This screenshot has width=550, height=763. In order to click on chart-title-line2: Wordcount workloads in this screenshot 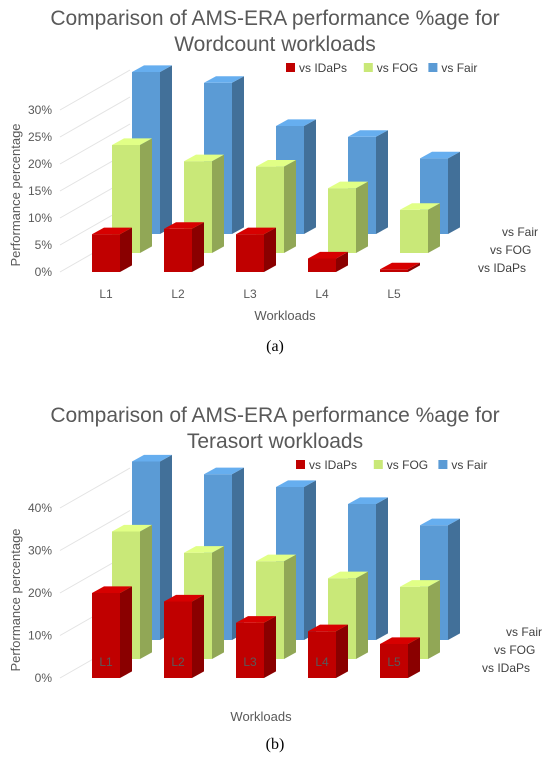, I will do `click(275, 44)`.